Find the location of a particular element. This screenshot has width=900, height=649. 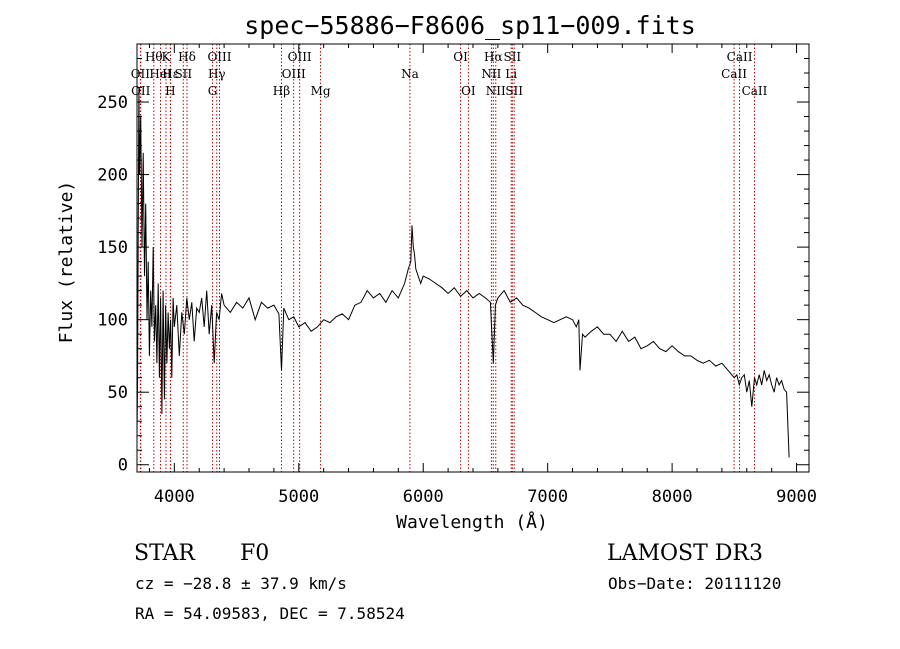

object-subclass: F0 is located at coordinates (254, 553).